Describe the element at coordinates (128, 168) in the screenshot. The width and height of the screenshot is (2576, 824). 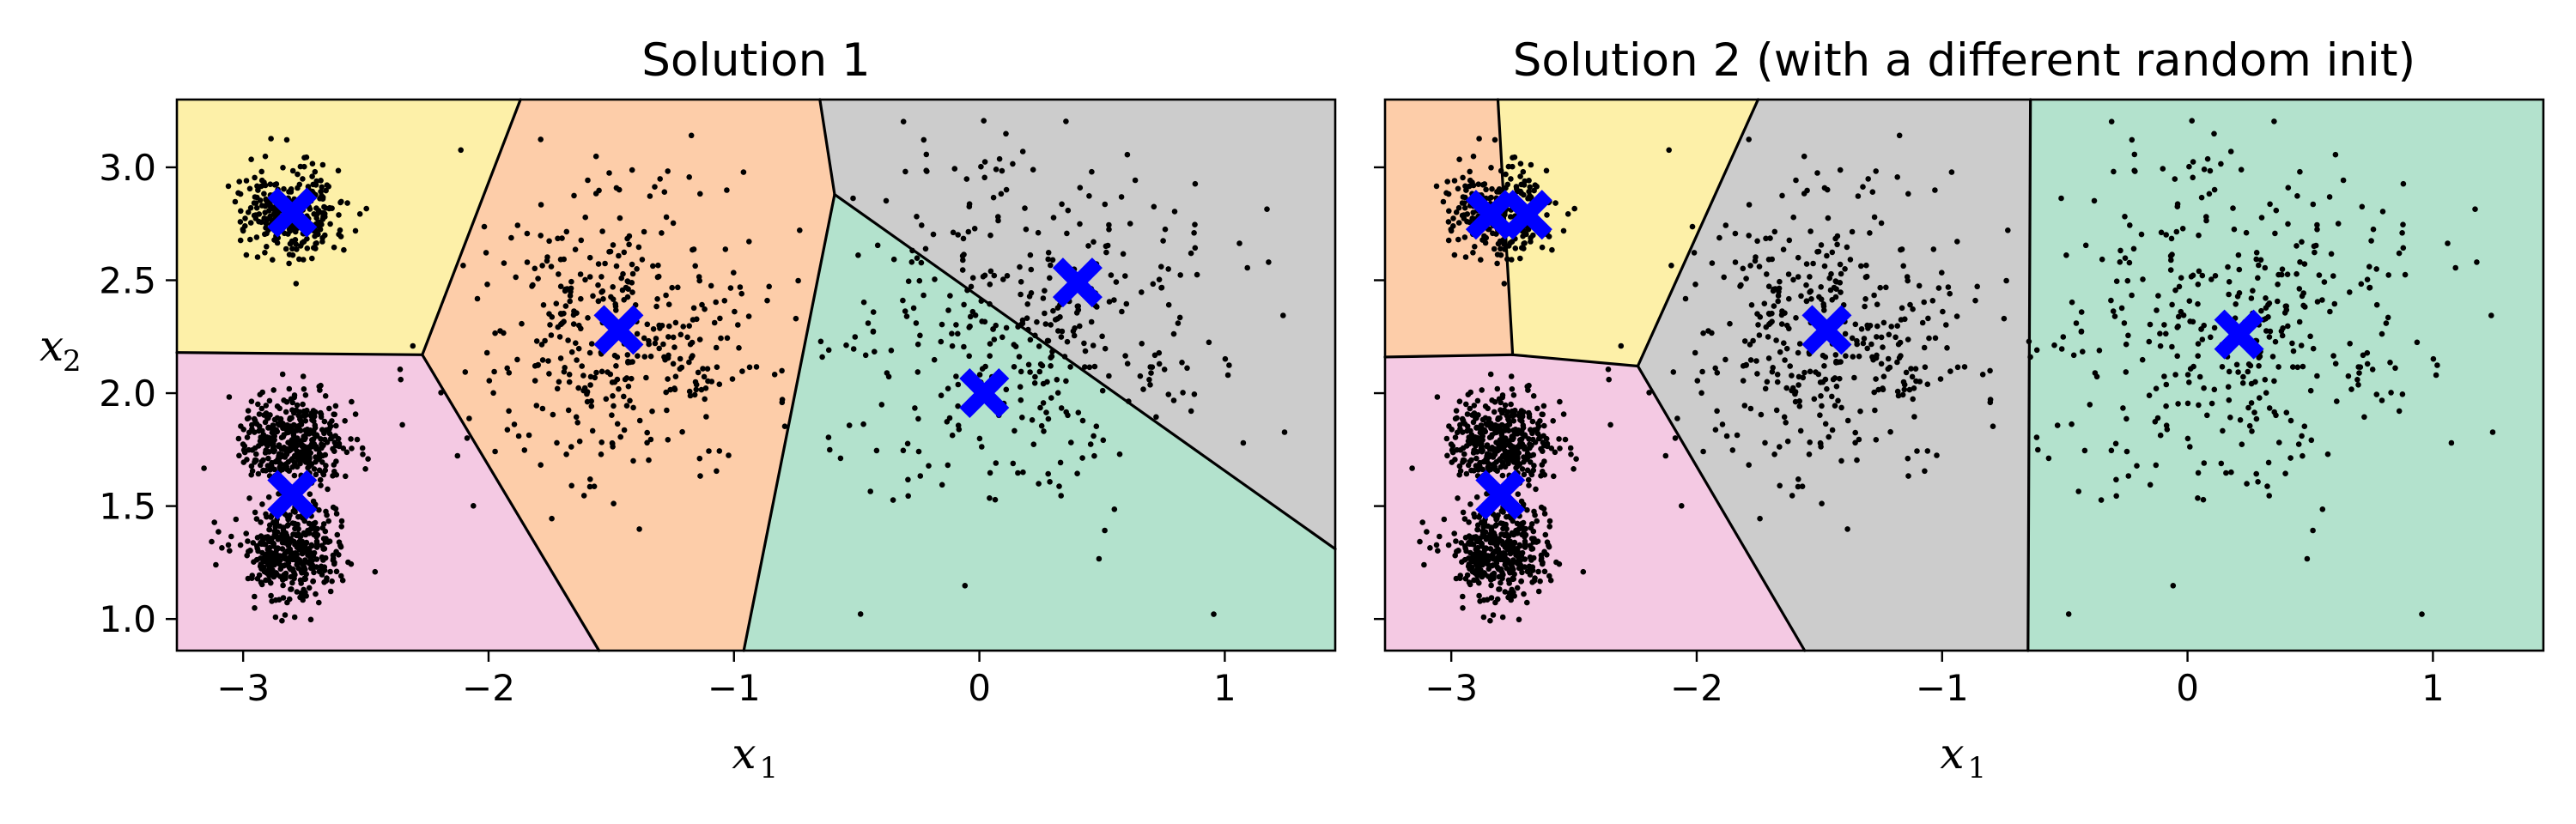
I see `y-tick-label: 3.0` at that location.